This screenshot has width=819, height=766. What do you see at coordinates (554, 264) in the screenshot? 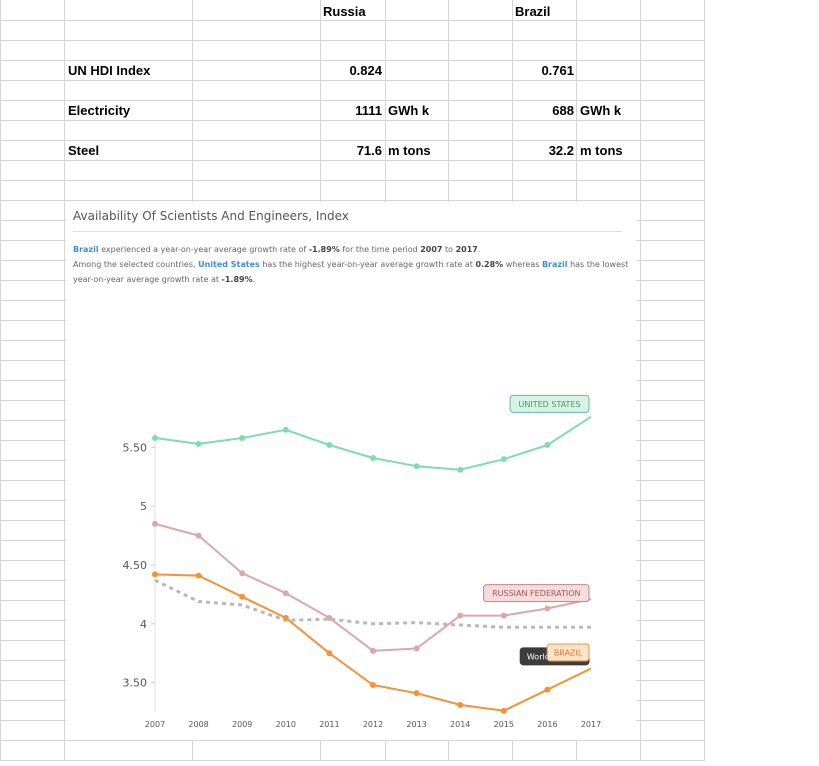
I see `desc-low-country-link: Brazil` at bounding box center [554, 264].